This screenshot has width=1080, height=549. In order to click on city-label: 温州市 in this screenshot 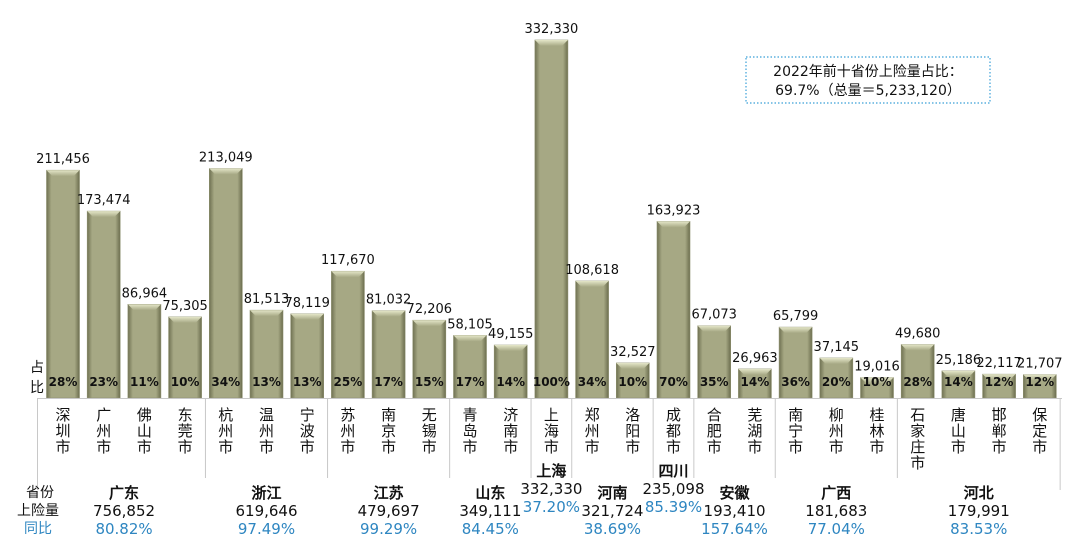, I will do `click(266, 431)`.